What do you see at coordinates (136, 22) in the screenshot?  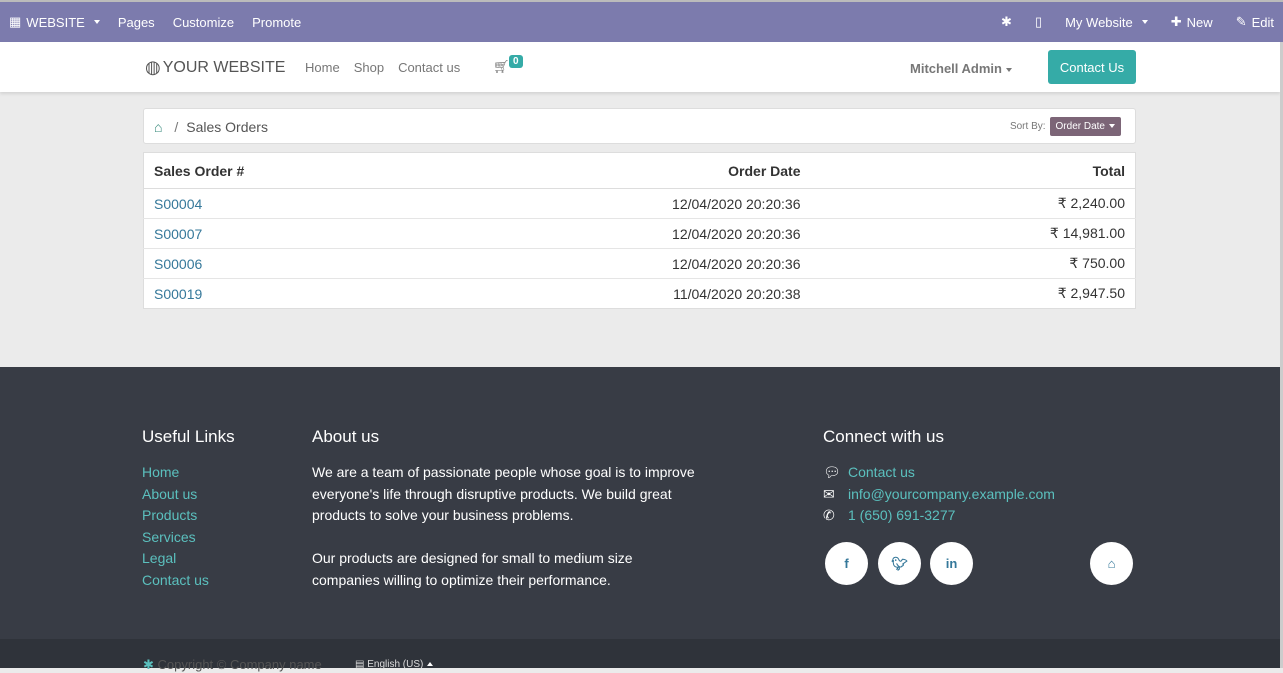 I see `pages-menu: Pages` at bounding box center [136, 22].